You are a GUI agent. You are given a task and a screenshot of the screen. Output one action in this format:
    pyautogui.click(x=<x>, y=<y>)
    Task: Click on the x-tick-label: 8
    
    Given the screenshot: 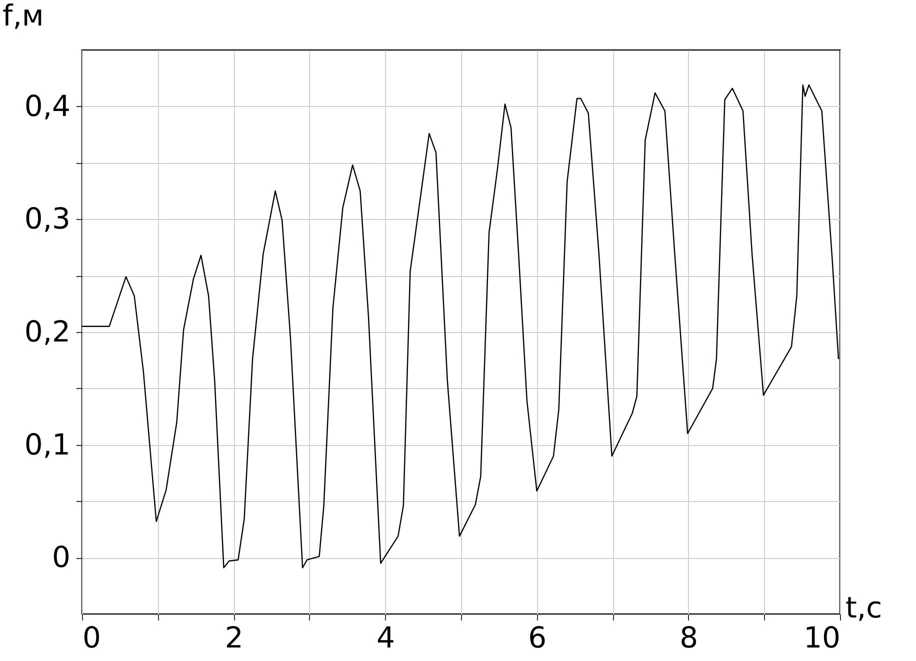 What is the action you would take?
    pyautogui.click(x=689, y=637)
    